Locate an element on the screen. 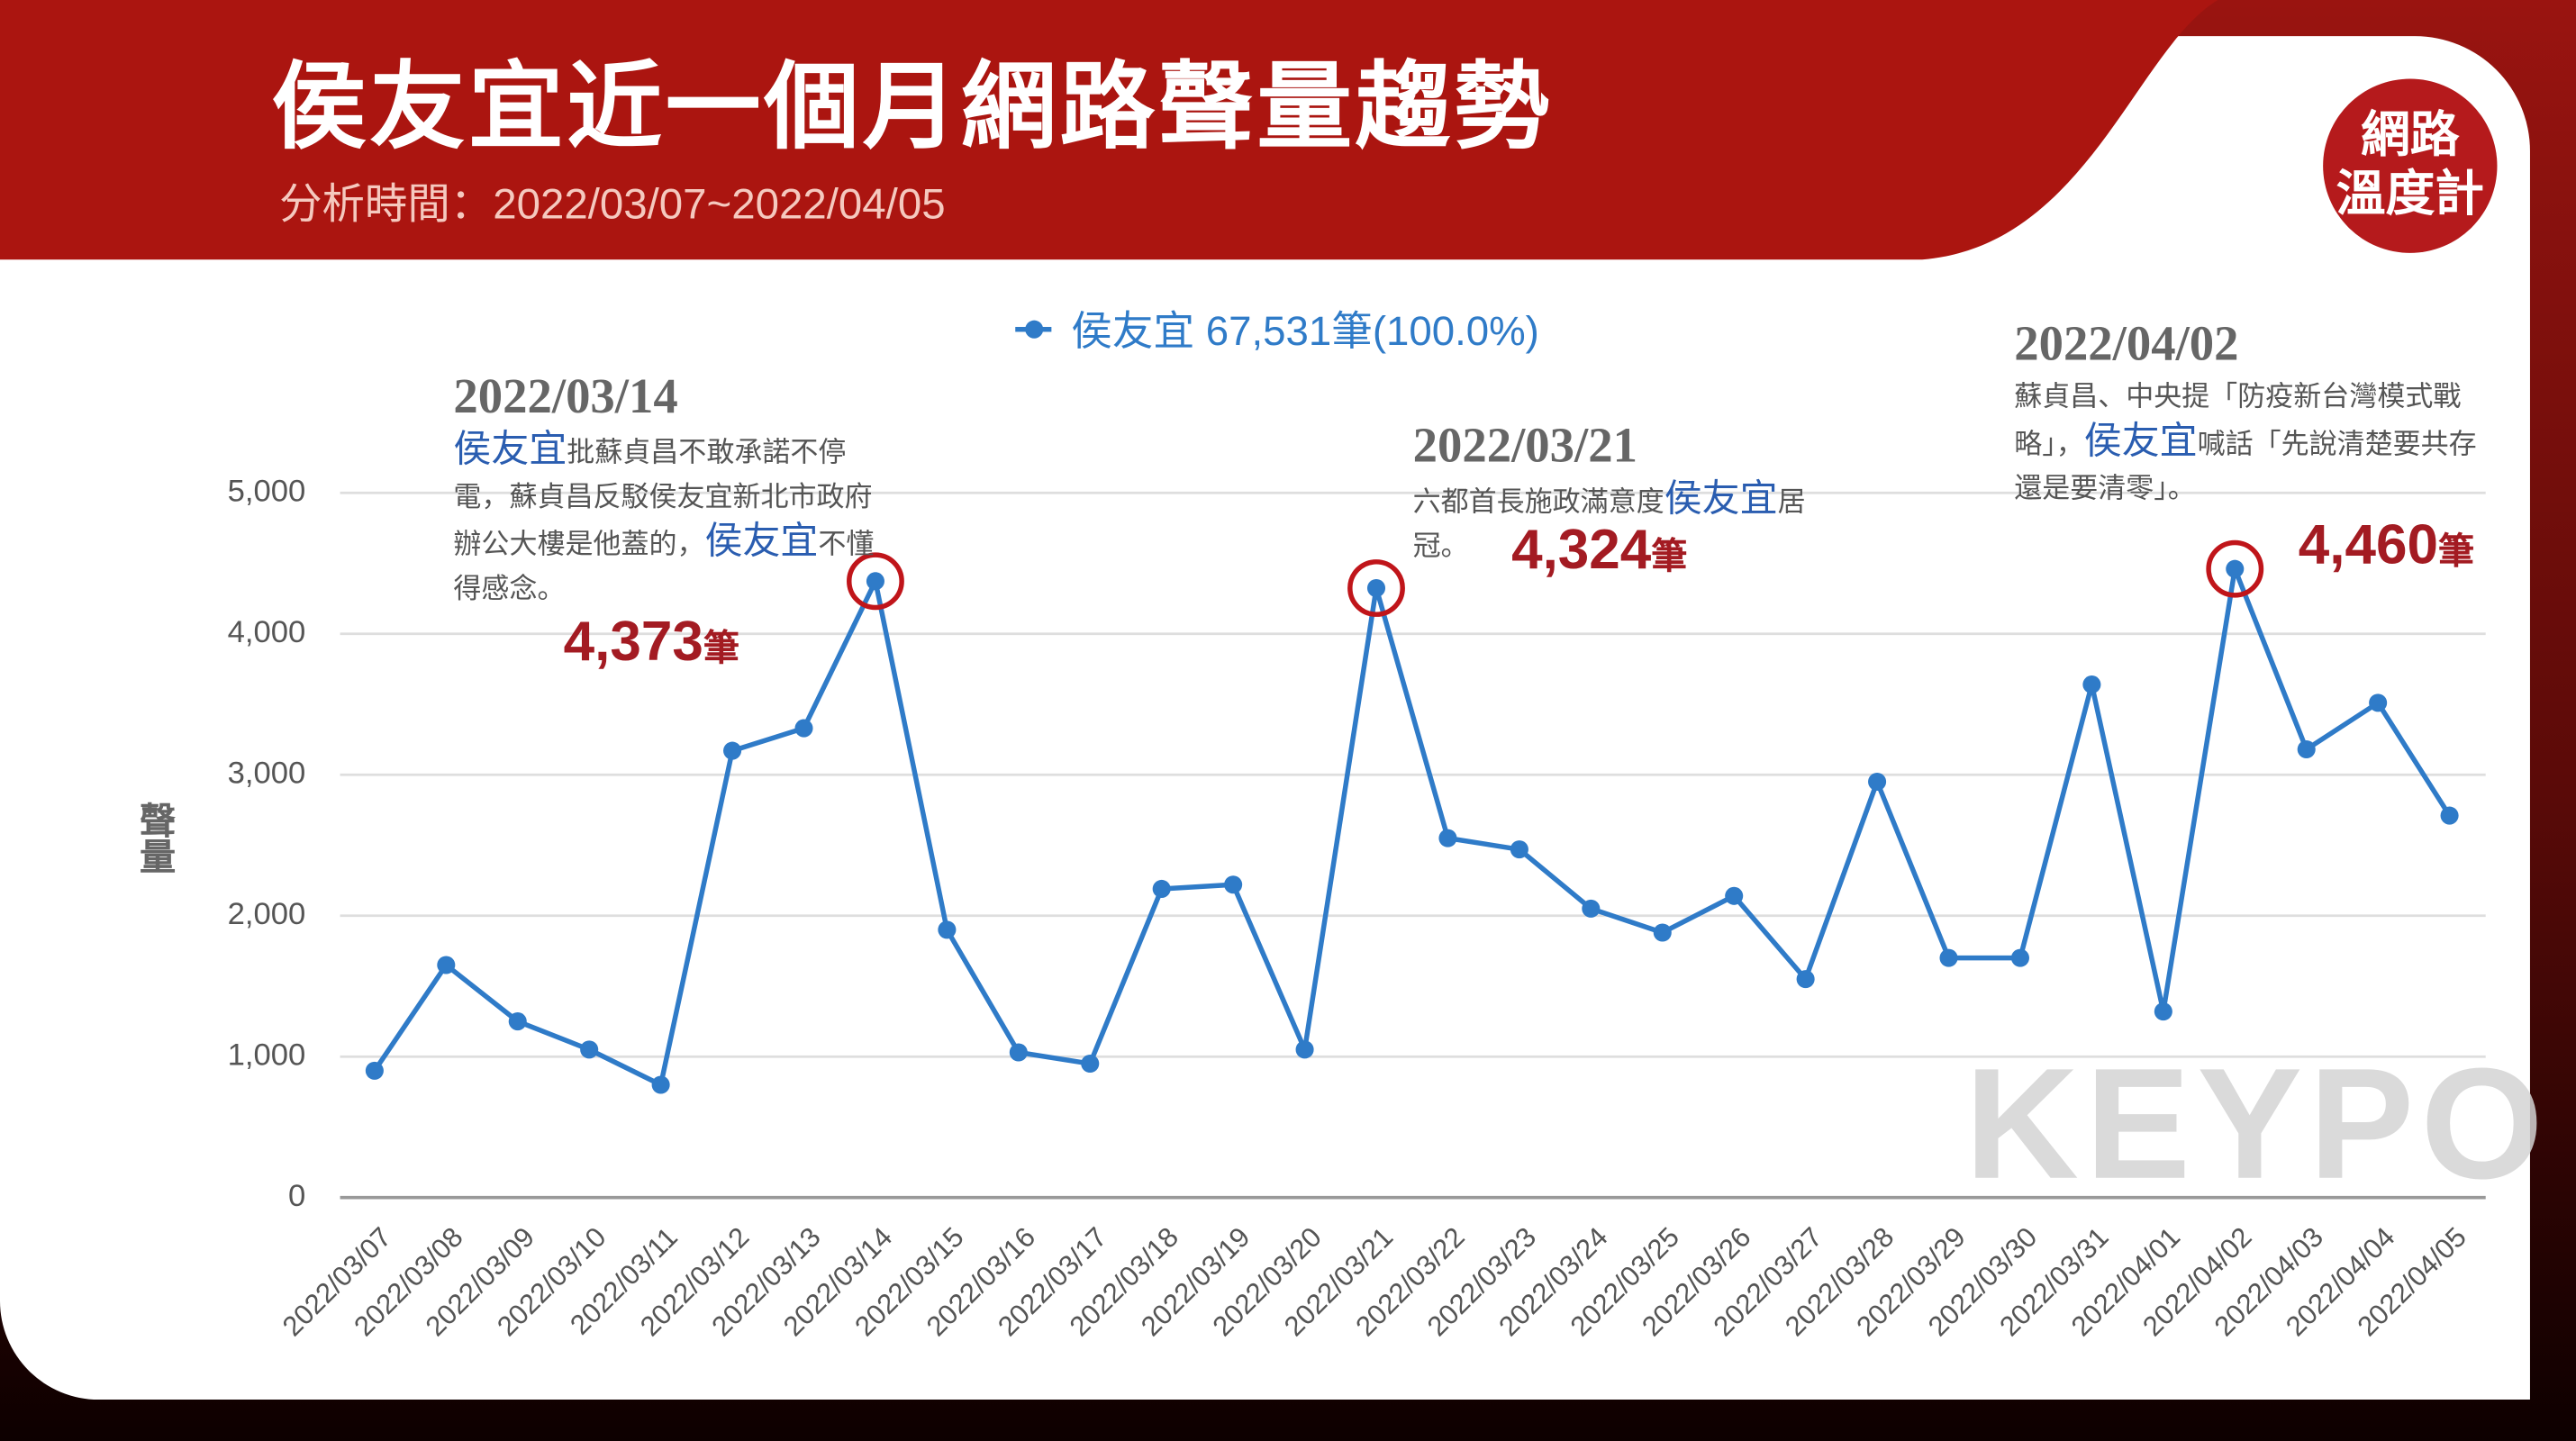 This screenshot has width=2576, height=1441. annotation-text: 喊話「先說清楚要共存還是要清零」。 is located at coordinates (2245, 467).